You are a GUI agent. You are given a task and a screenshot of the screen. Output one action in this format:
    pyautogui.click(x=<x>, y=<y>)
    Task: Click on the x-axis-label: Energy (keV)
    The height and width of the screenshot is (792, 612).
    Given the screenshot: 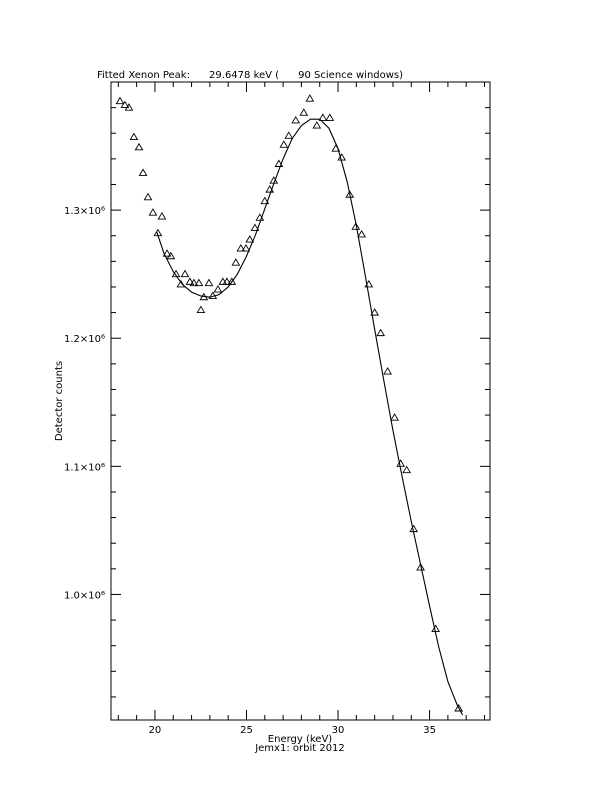 What is the action you would take?
    pyautogui.click(x=300, y=739)
    